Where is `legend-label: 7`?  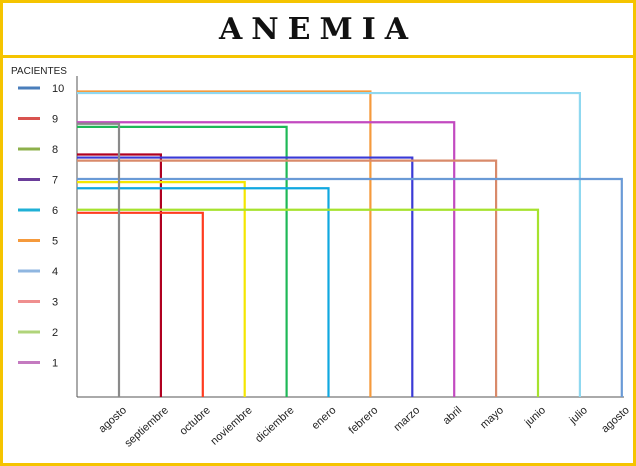
legend-label: 7 is located at coordinates (55, 181).